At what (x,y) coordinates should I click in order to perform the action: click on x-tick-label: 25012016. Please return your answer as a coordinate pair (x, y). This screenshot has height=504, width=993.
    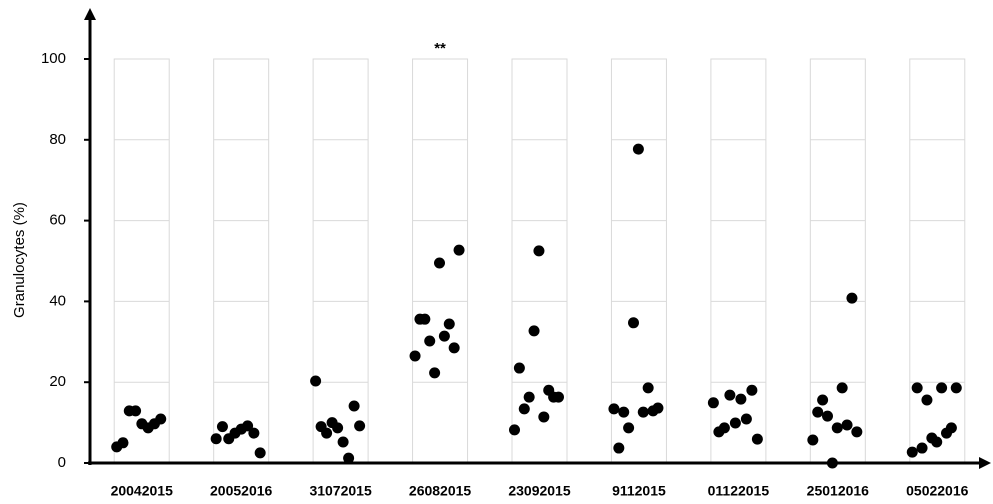
    Looking at the image, I should click on (838, 491).